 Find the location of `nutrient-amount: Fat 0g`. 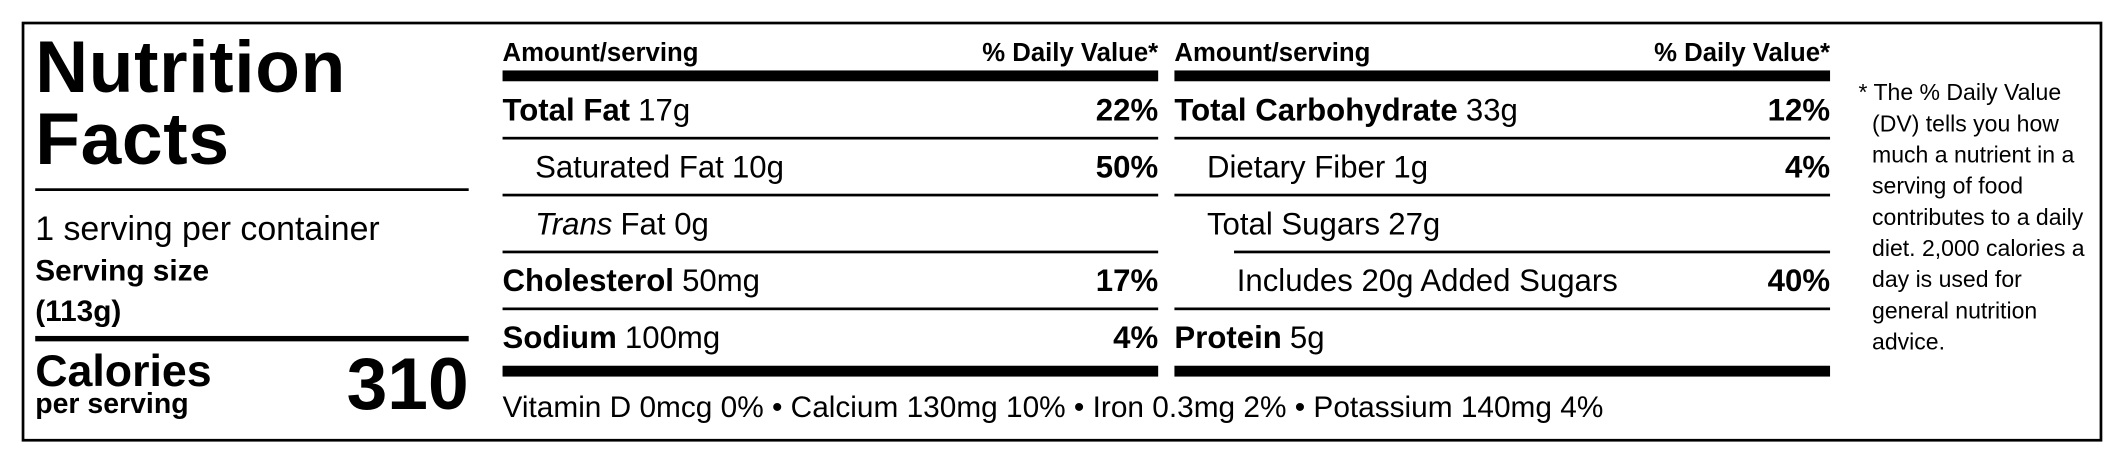

nutrient-amount: Fat 0g is located at coordinates (664, 223).